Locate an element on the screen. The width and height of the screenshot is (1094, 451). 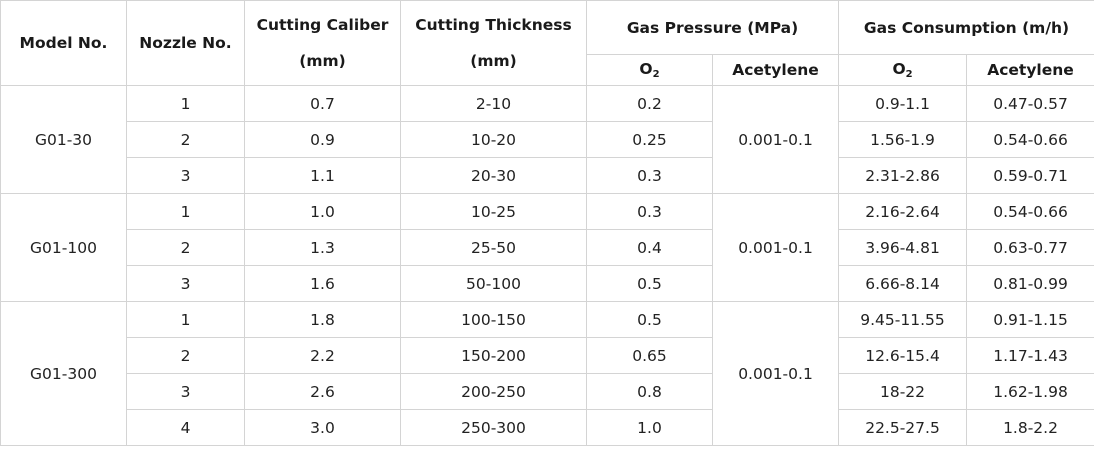
o2-consumption-cell: 6.66-8.14 is located at coordinates (903, 283).